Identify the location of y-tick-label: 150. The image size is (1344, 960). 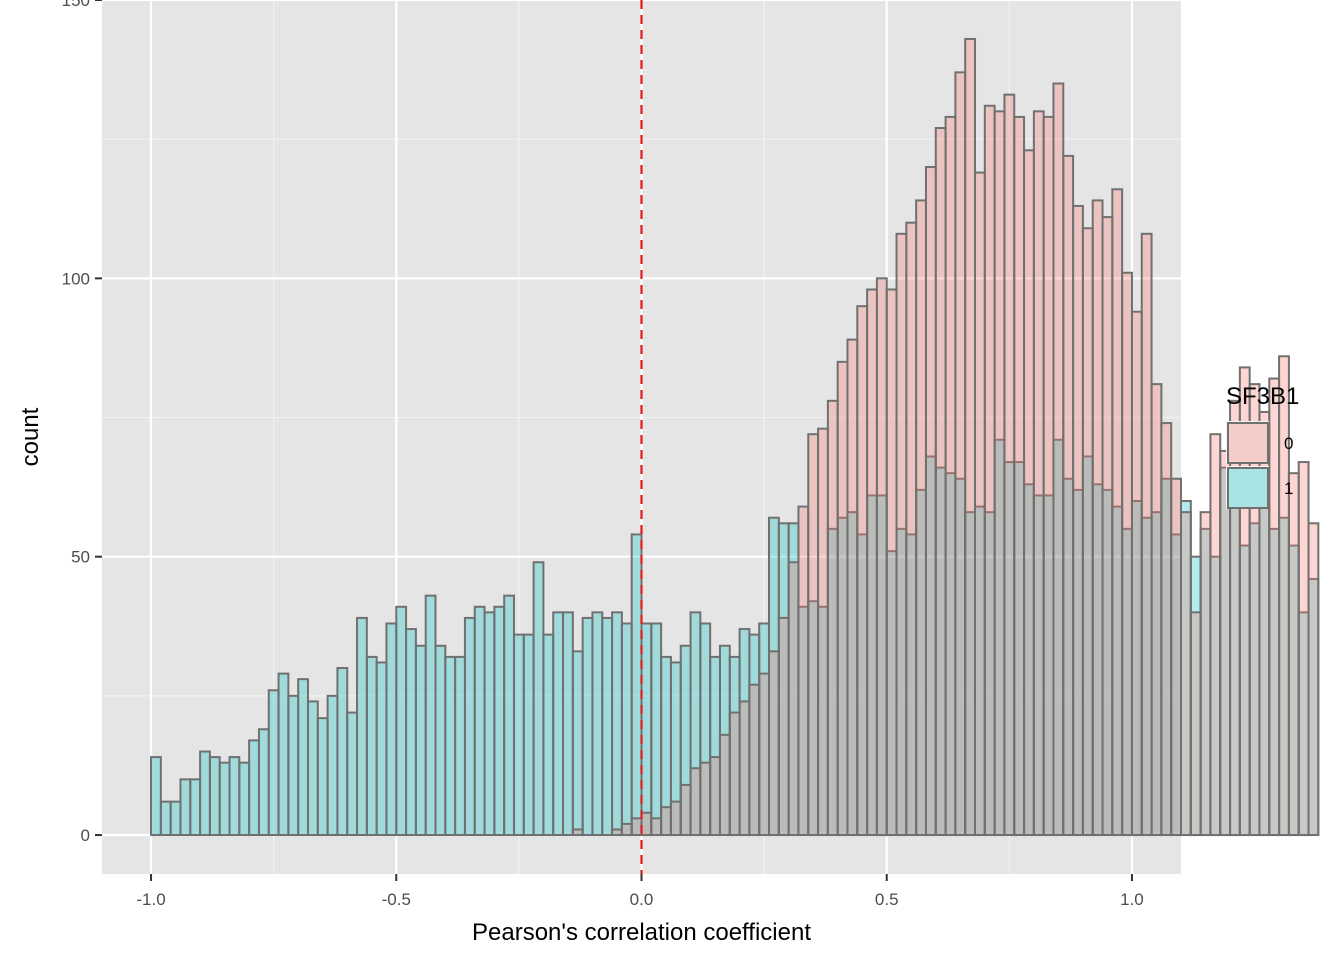
(76, 5).